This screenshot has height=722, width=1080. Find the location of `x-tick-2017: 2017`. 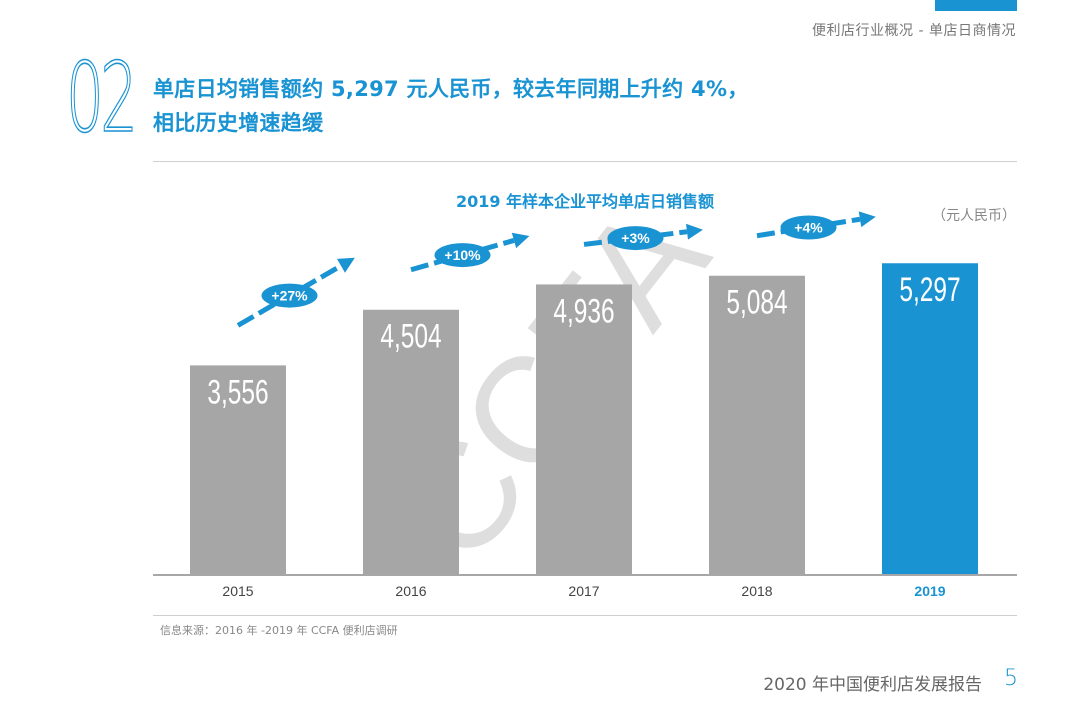

x-tick-2017: 2017 is located at coordinates (583, 591).